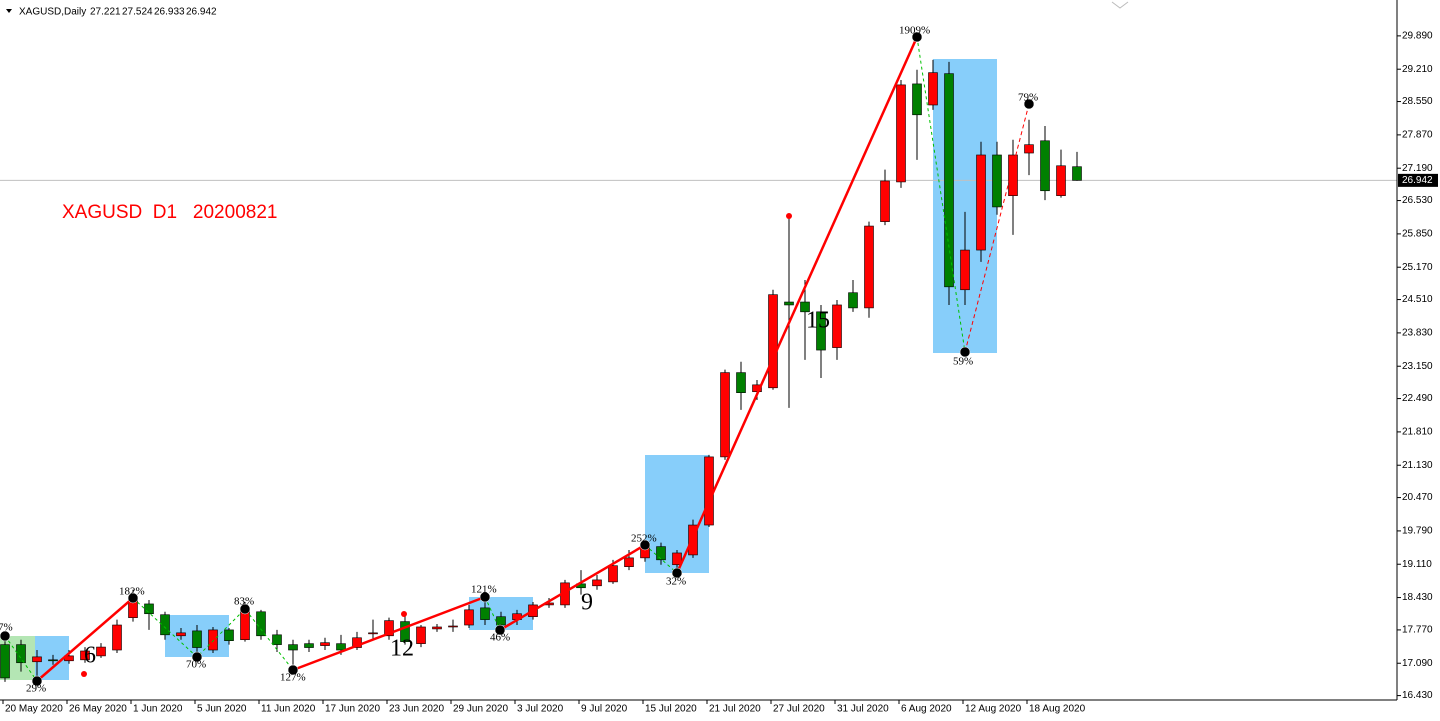 The image size is (1440, 721). I want to click on y-tick-label: 23.830, so click(1417, 333).